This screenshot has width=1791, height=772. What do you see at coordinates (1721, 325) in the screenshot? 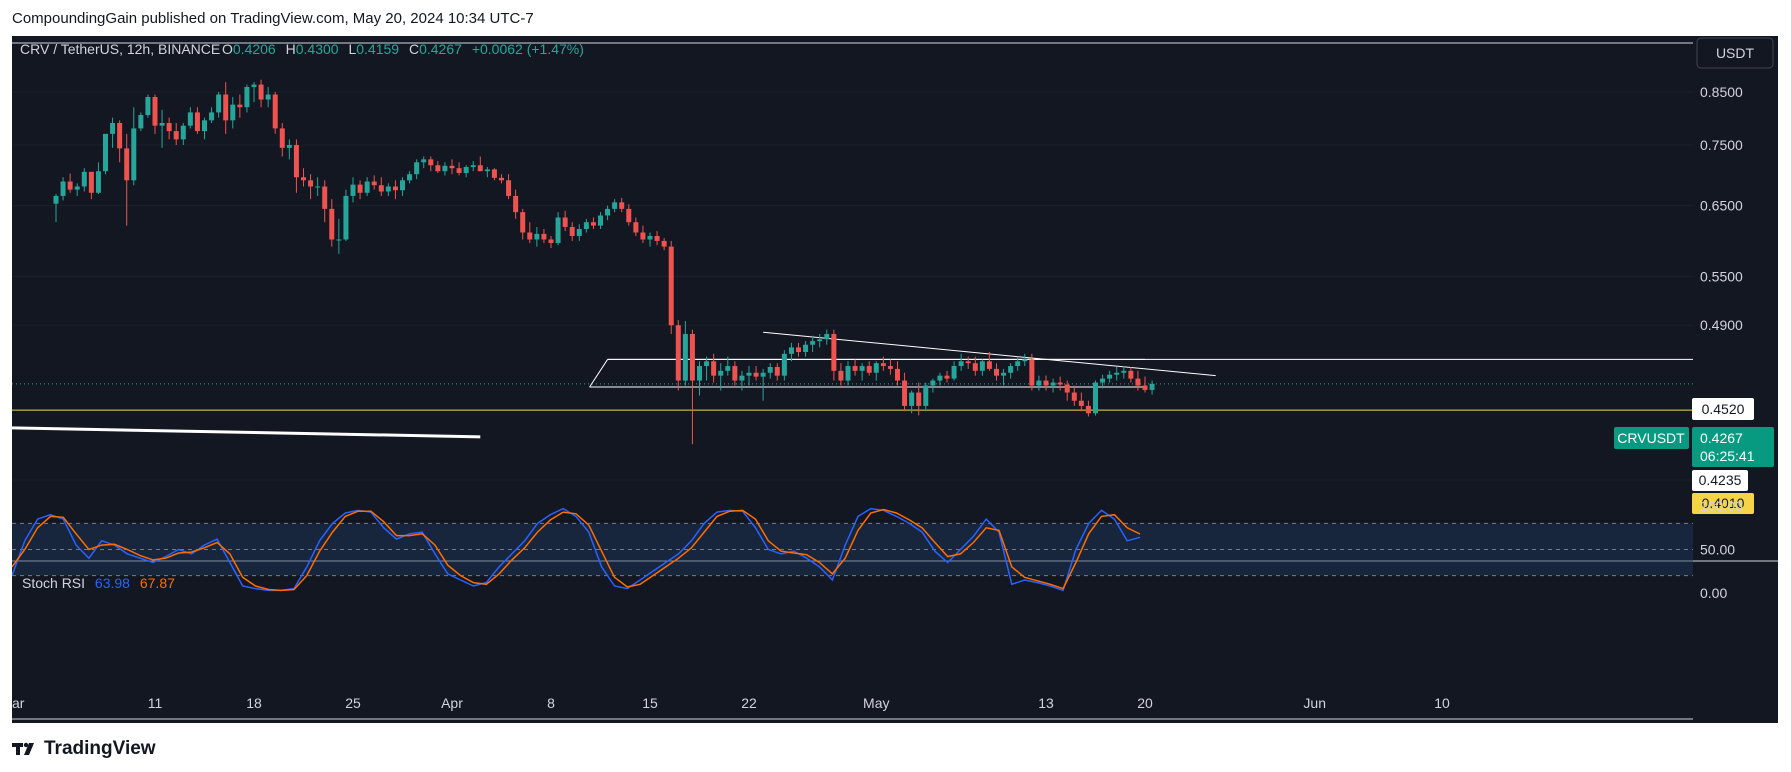
I see `price-tick-label: 0.4900` at bounding box center [1721, 325].